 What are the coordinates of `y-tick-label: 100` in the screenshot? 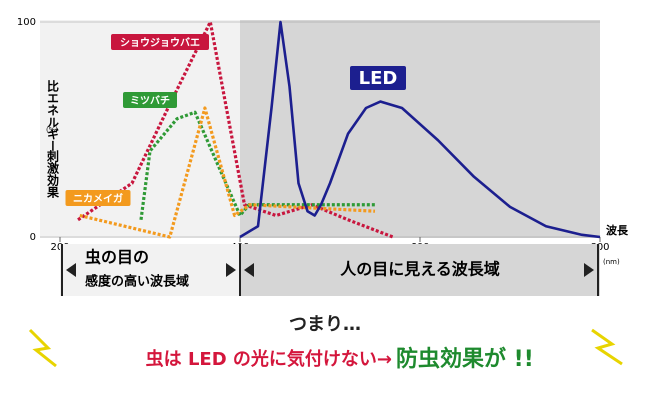 It's located at (26, 22).